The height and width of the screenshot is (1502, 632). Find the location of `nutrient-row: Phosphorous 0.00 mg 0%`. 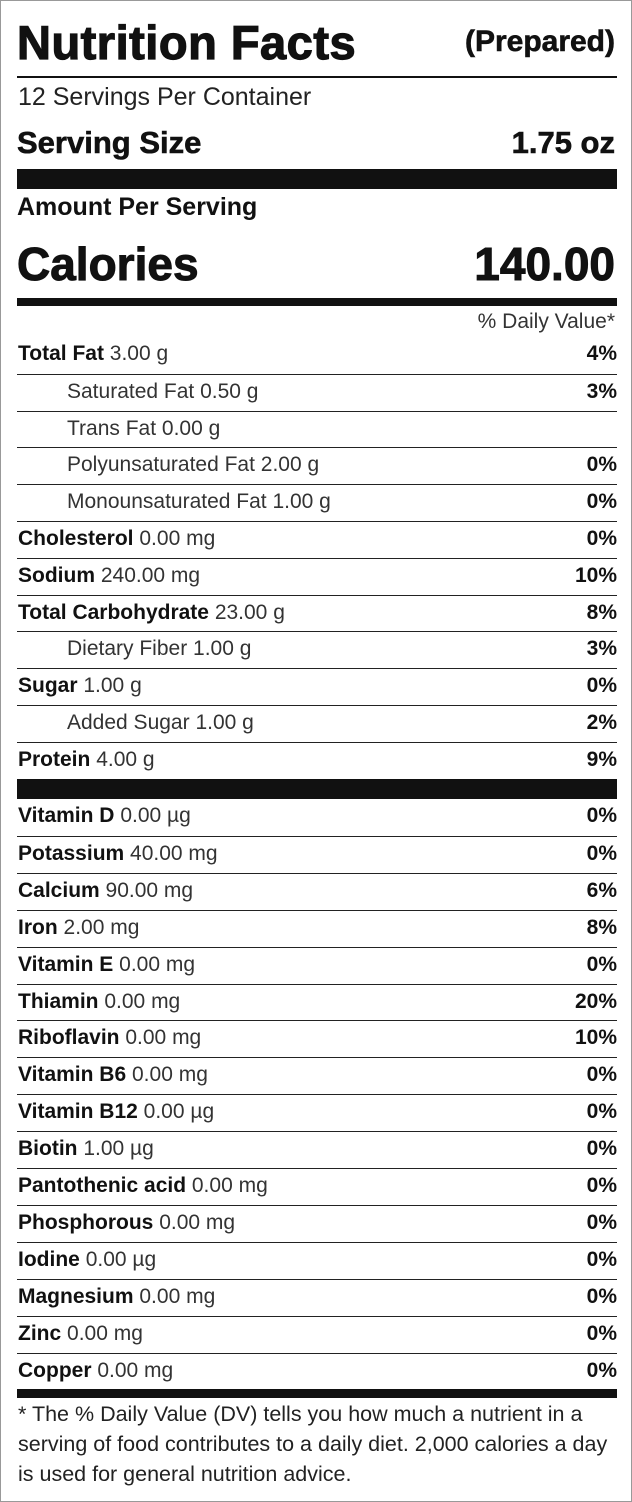

nutrient-row: Phosphorous 0.00 mg 0% is located at coordinates (317, 1223).